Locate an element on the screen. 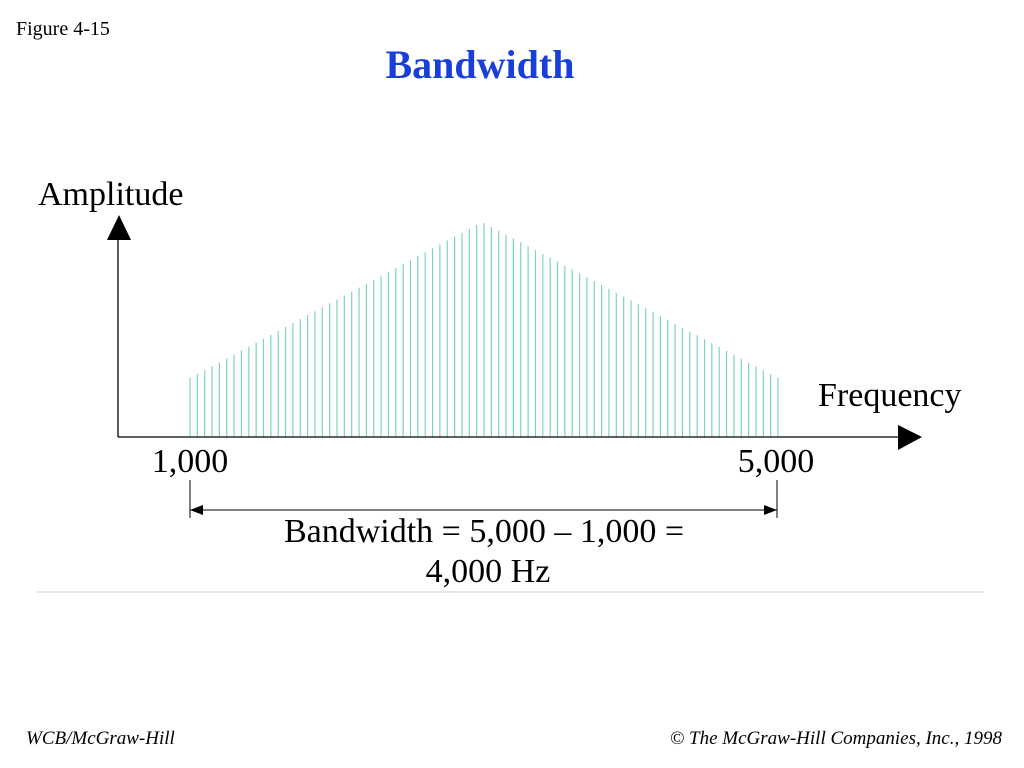  bracket-arrow-right is located at coordinates (770, 510).